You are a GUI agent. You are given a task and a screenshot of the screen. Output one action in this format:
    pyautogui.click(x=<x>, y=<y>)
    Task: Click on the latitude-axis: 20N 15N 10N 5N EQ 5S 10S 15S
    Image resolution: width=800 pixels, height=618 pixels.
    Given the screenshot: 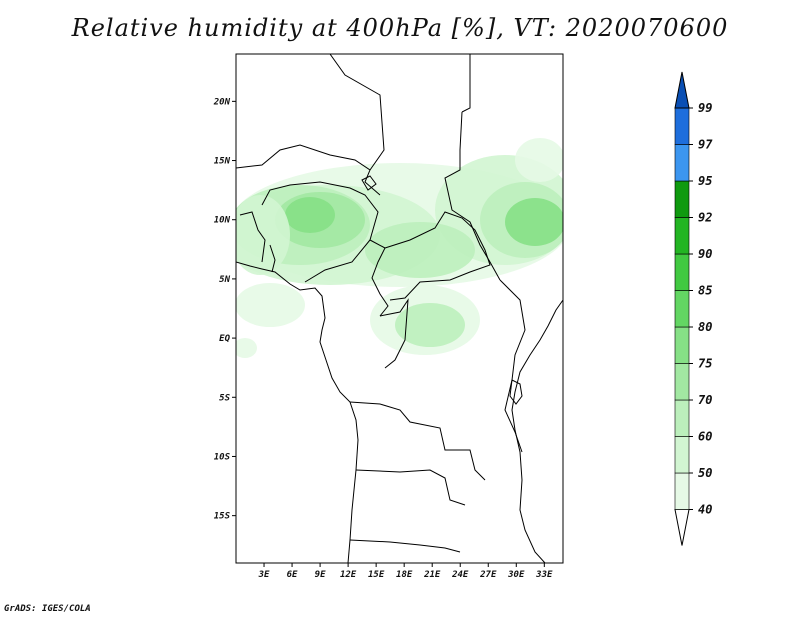 What is the action you would take?
    pyautogui.click(x=224, y=309)
    